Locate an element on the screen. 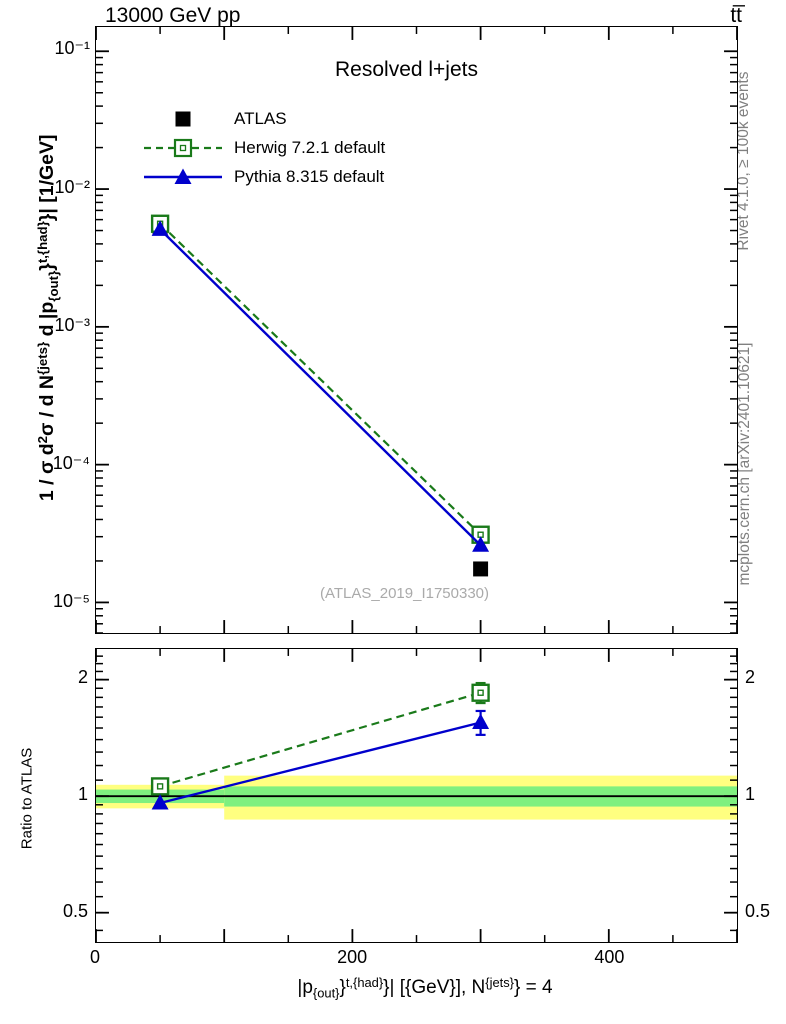 The height and width of the screenshot is (1024, 786). series-line-pythia is located at coordinates (320, 387).